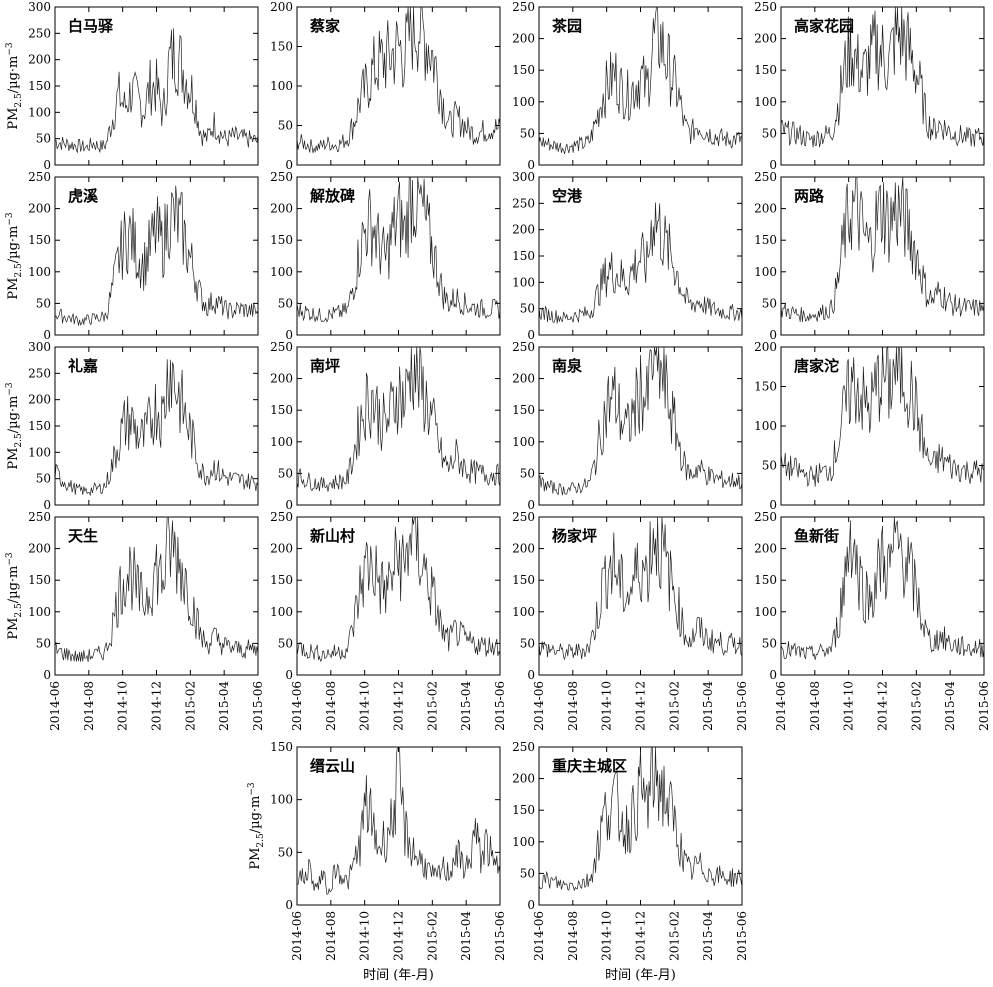 This screenshot has width=993, height=987. Describe the element at coordinates (39, 7) in the screenshot. I see `y-tick-label: 300` at that location.